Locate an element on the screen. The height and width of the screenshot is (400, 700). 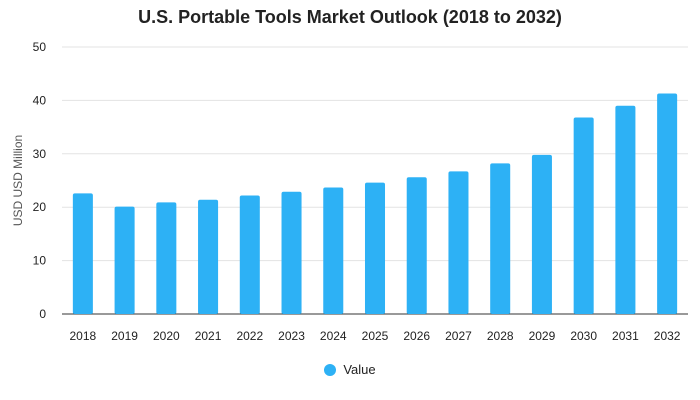
bar-2025 is located at coordinates (375, 248).